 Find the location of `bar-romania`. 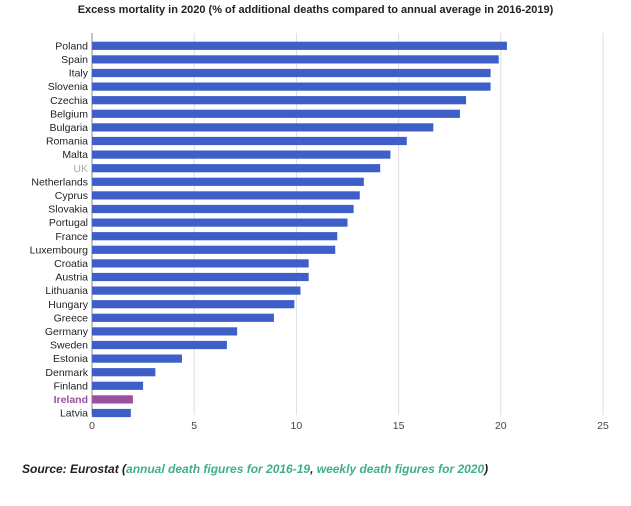

bar-romania is located at coordinates (249, 141).